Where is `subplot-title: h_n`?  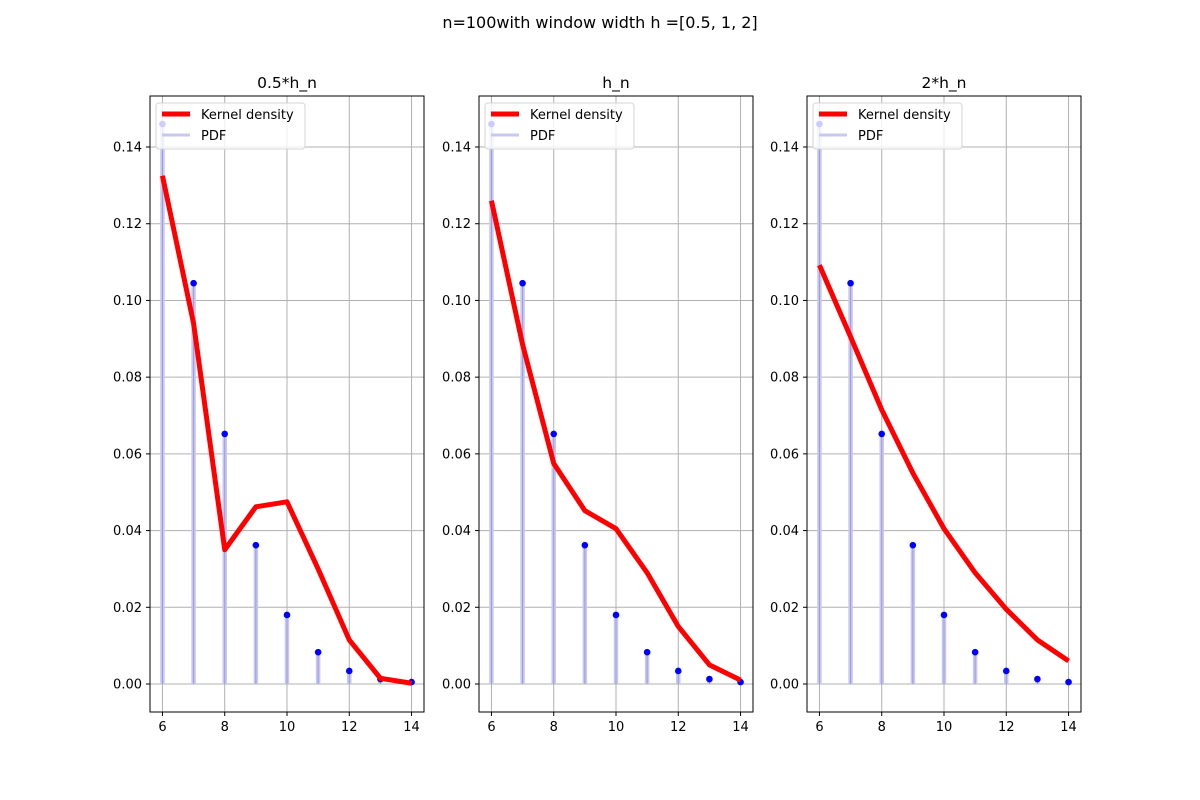 subplot-title: h_n is located at coordinates (615, 83).